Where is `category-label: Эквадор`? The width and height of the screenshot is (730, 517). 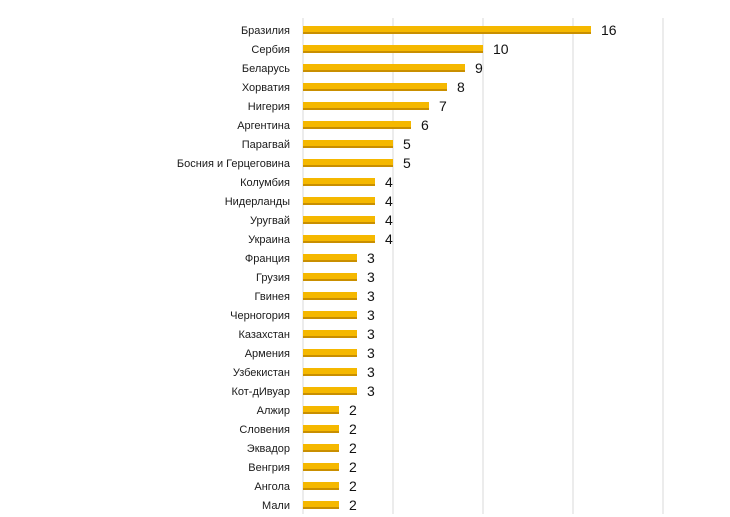
category-label: Эквадор is located at coordinates (268, 449).